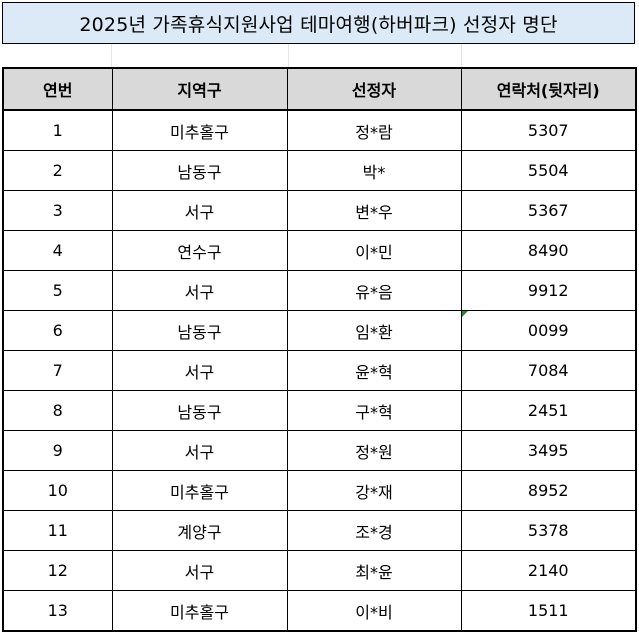 The width and height of the screenshot is (639, 632). I want to click on cell-contact: 2140, so click(548, 570).